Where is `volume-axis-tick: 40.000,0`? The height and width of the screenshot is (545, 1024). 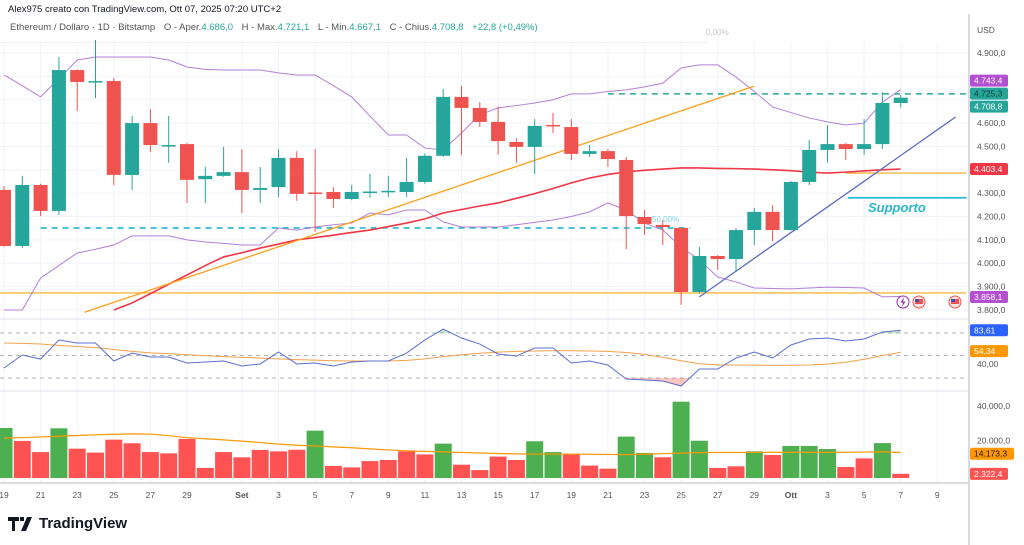 volume-axis-tick: 40.000,0 is located at coordinates (993, 406).